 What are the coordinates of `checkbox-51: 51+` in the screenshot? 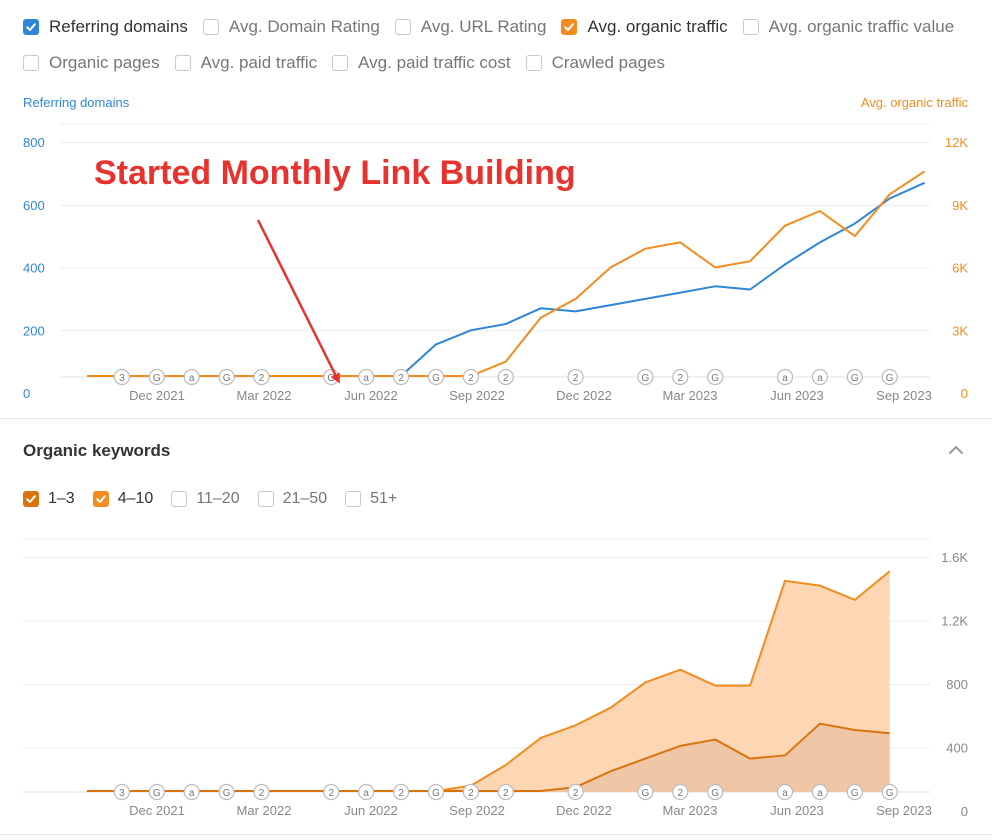 It's located at (371, 499).